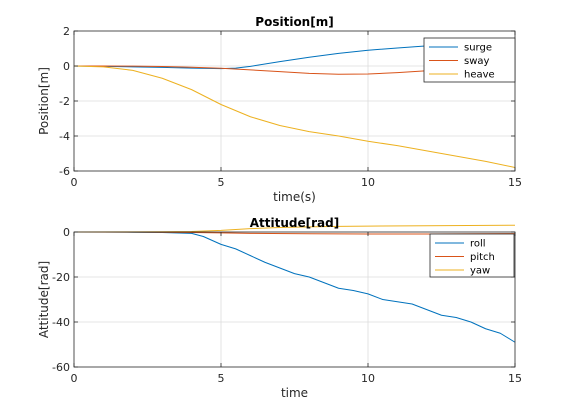  What do you see at coordinates (479, 75) in the screenshot?
I see `chart-1-legend-label-heave: heave` at bounding box center [479, 75].